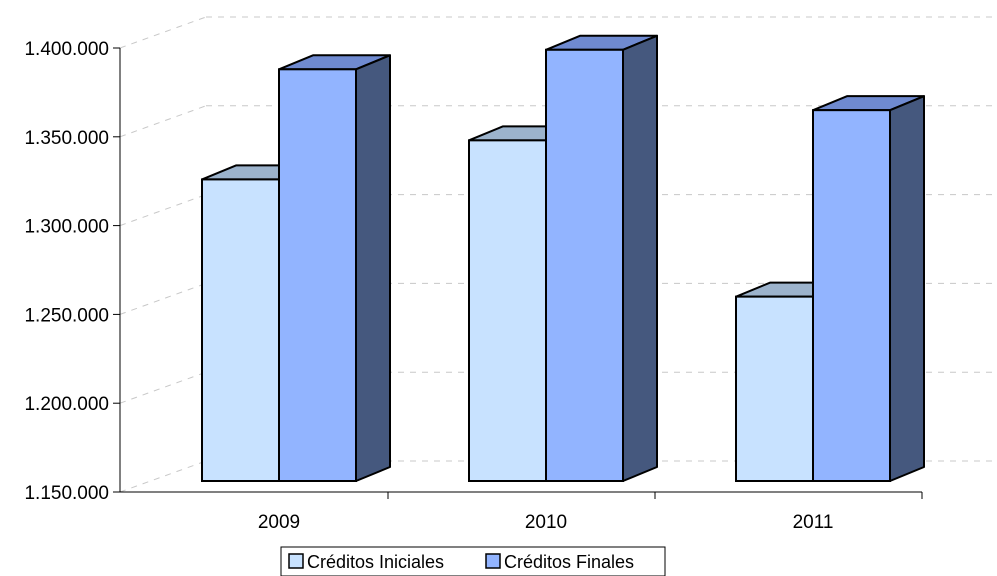 The width and height of the screenshot is (997, 576). I want to click on y-tick-label: 1.300.000, so click(66, 227).